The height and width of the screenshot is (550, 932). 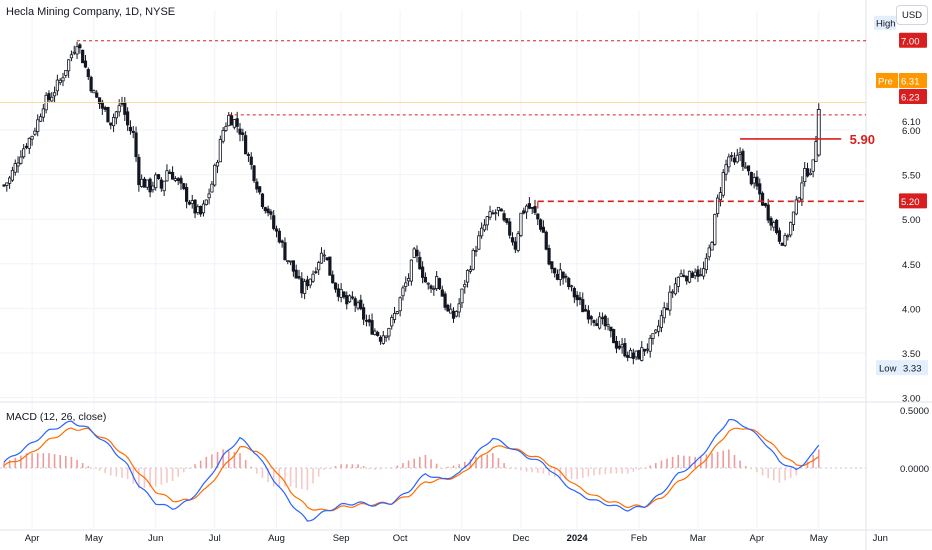 What do you see at coordinates (911, 176) in the screenshot?
I see `price-tick-label: 5.50` at bounding box center [911, 176].